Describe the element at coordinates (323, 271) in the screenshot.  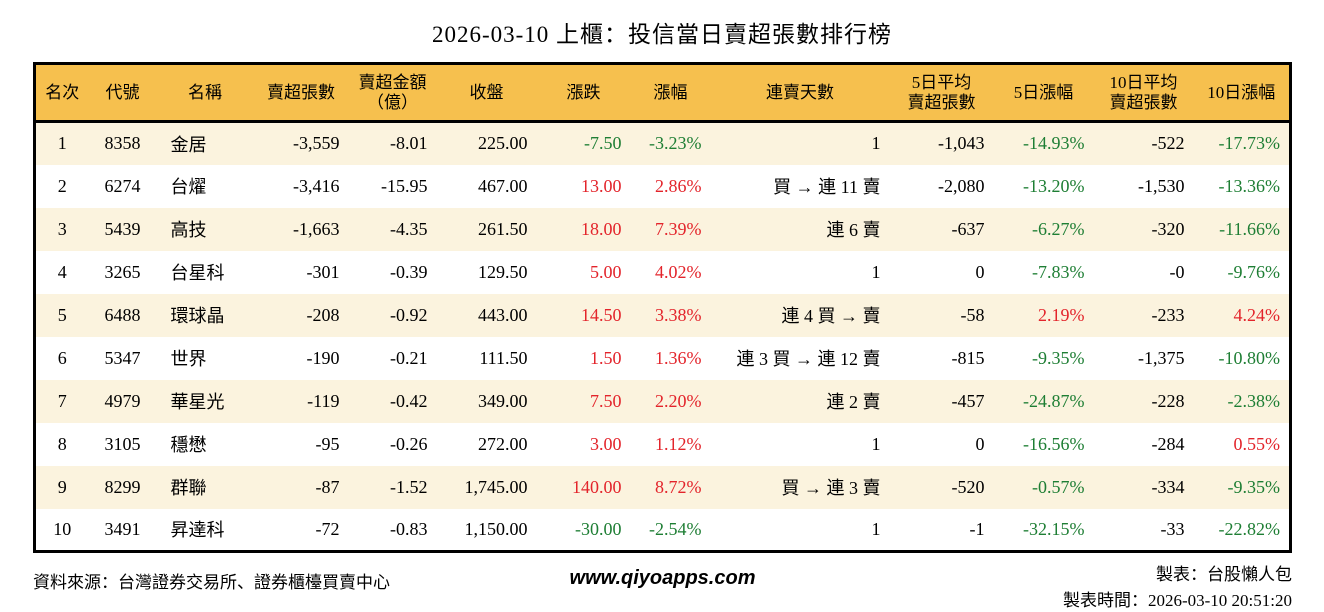
I see `cell-net_sell: -301` at that location.